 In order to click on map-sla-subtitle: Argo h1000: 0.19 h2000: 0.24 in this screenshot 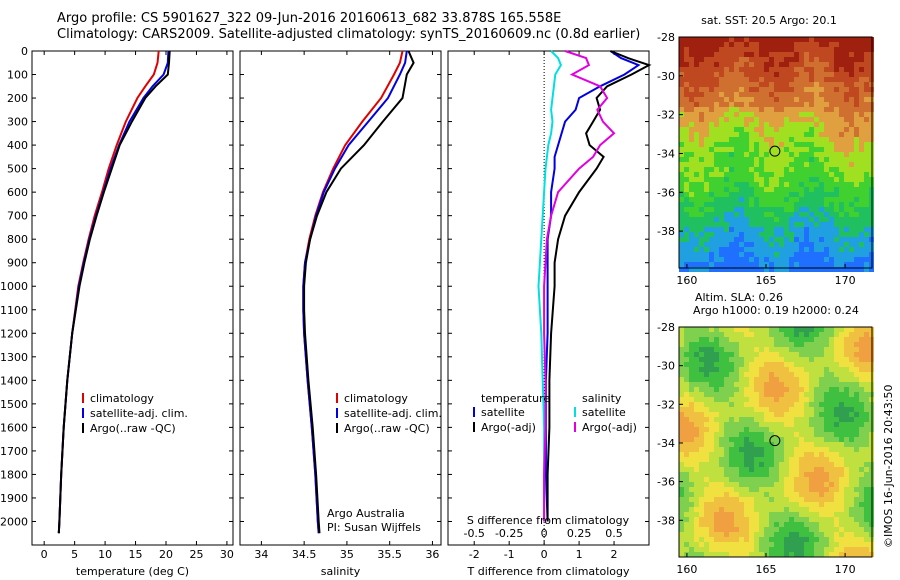, I will do `click(776, 310)`.